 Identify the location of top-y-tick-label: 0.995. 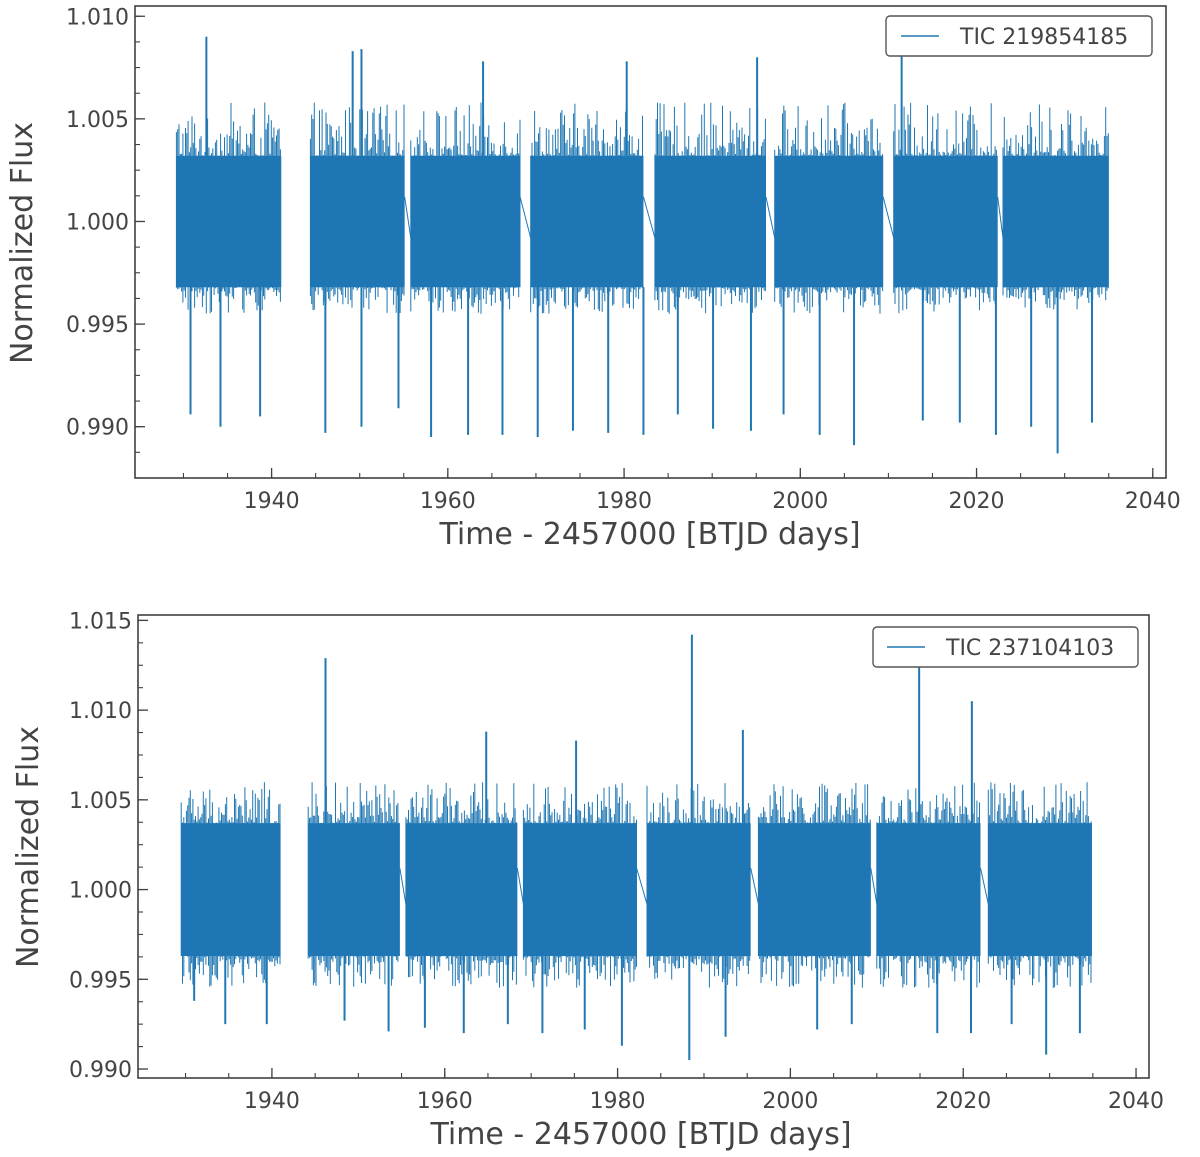
(97, 325).